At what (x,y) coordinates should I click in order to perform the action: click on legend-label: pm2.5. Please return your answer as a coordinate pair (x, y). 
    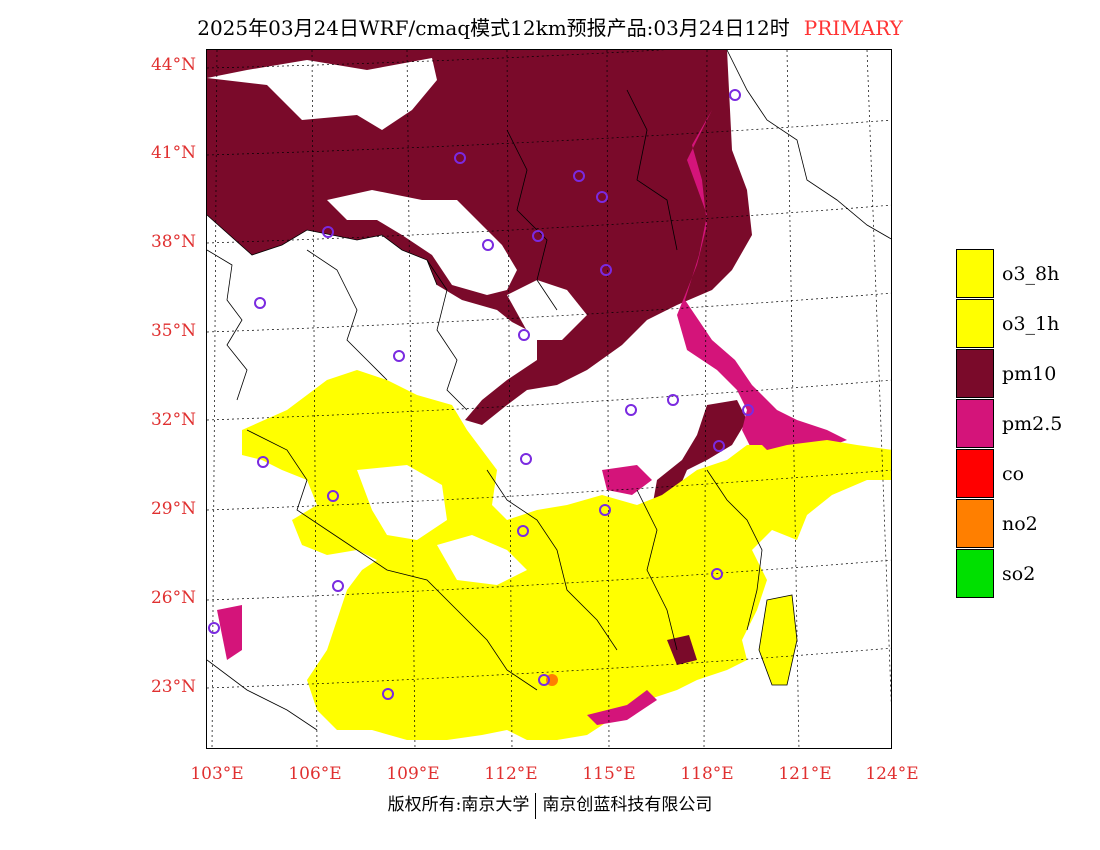
    Looking at the image, I should click on (1032, 424).